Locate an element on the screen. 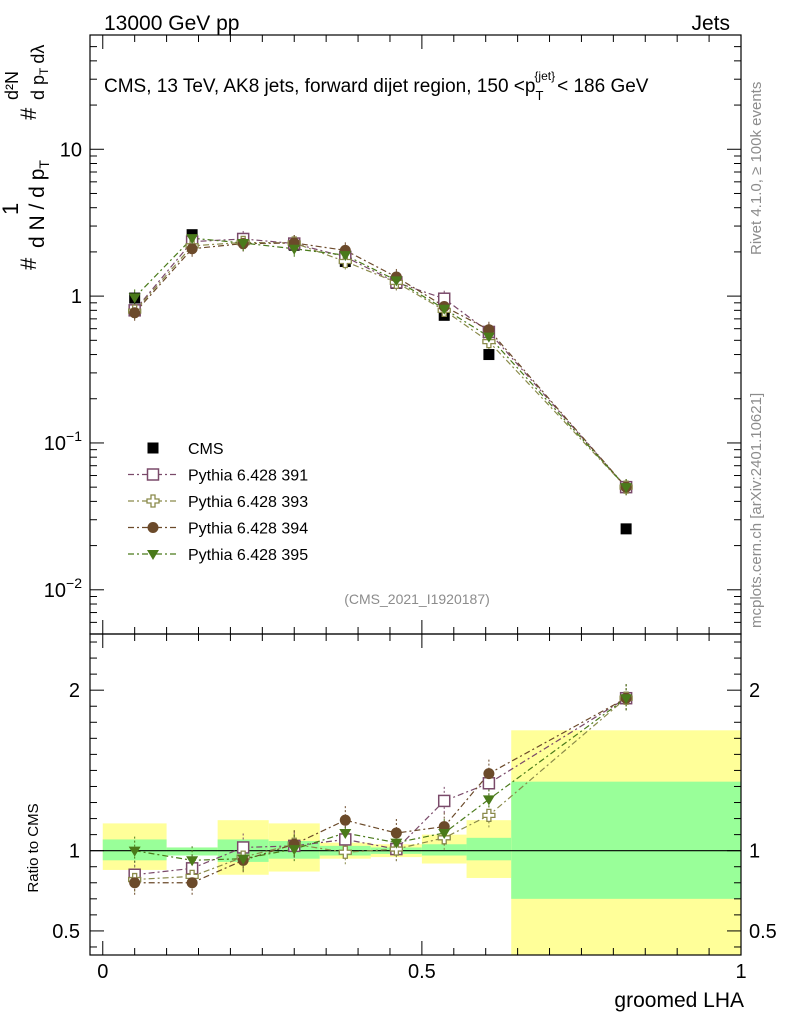 Image resolution: width=786 pixels, height=1024 pixels. analysis-watermark: (CMS_2021_I1920187) is located at coordinates (417, 599).